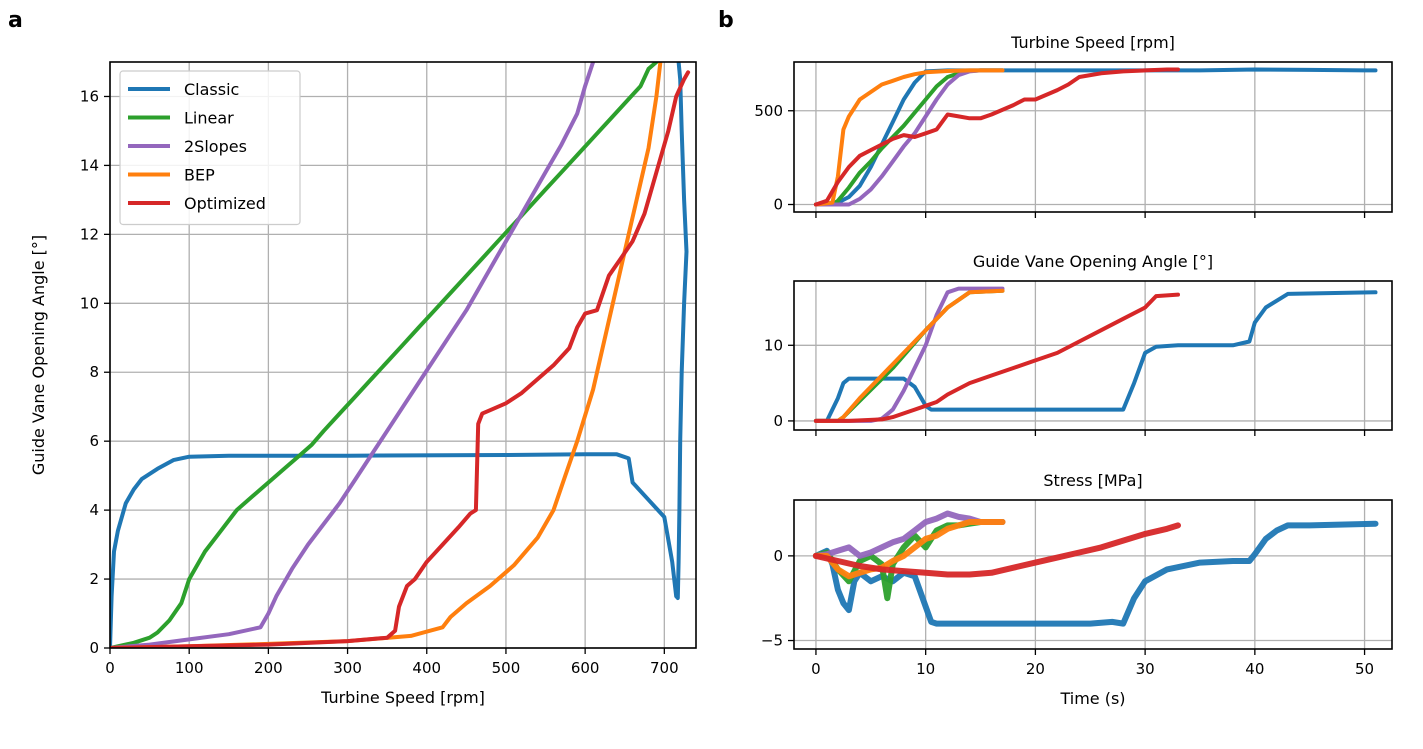  Describe the element at coordinates (1092, 480) in the screenshot. I see `chart-title: Stress [MPa]` at that location.